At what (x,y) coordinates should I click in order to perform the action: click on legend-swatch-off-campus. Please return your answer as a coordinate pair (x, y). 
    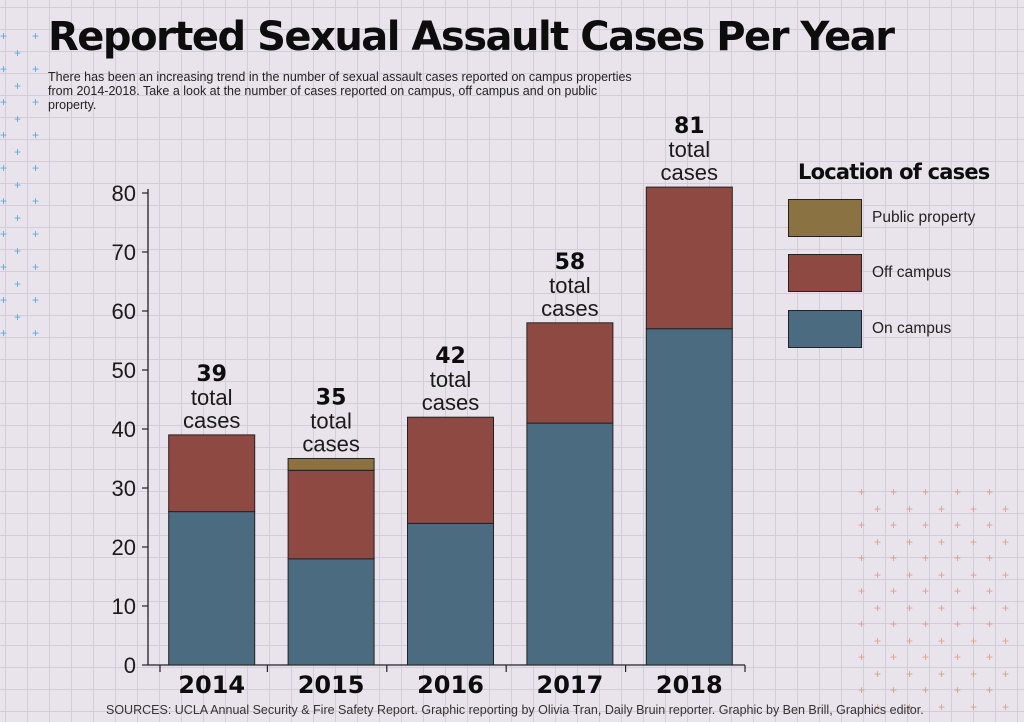
    Looking at the image, I should click on (825, 273).